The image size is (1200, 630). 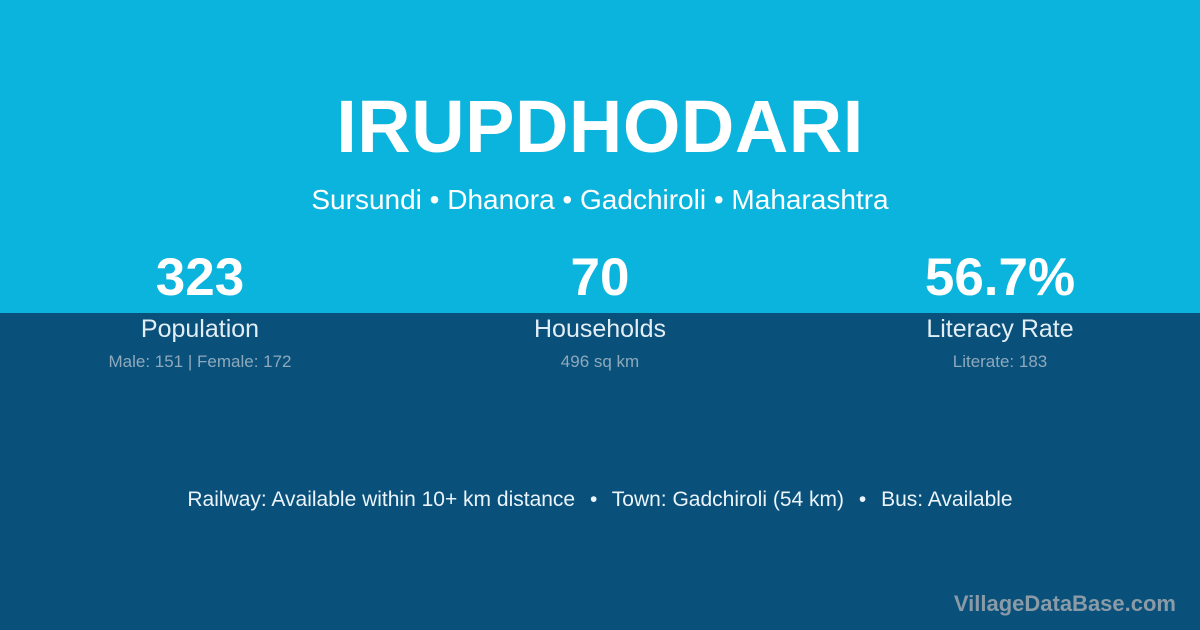 What do you see at coordinates (200, 361) in the screenshot?
I see `stat-sub-population: Male: 151 | Female: 172` at bounding box center [200, 361].